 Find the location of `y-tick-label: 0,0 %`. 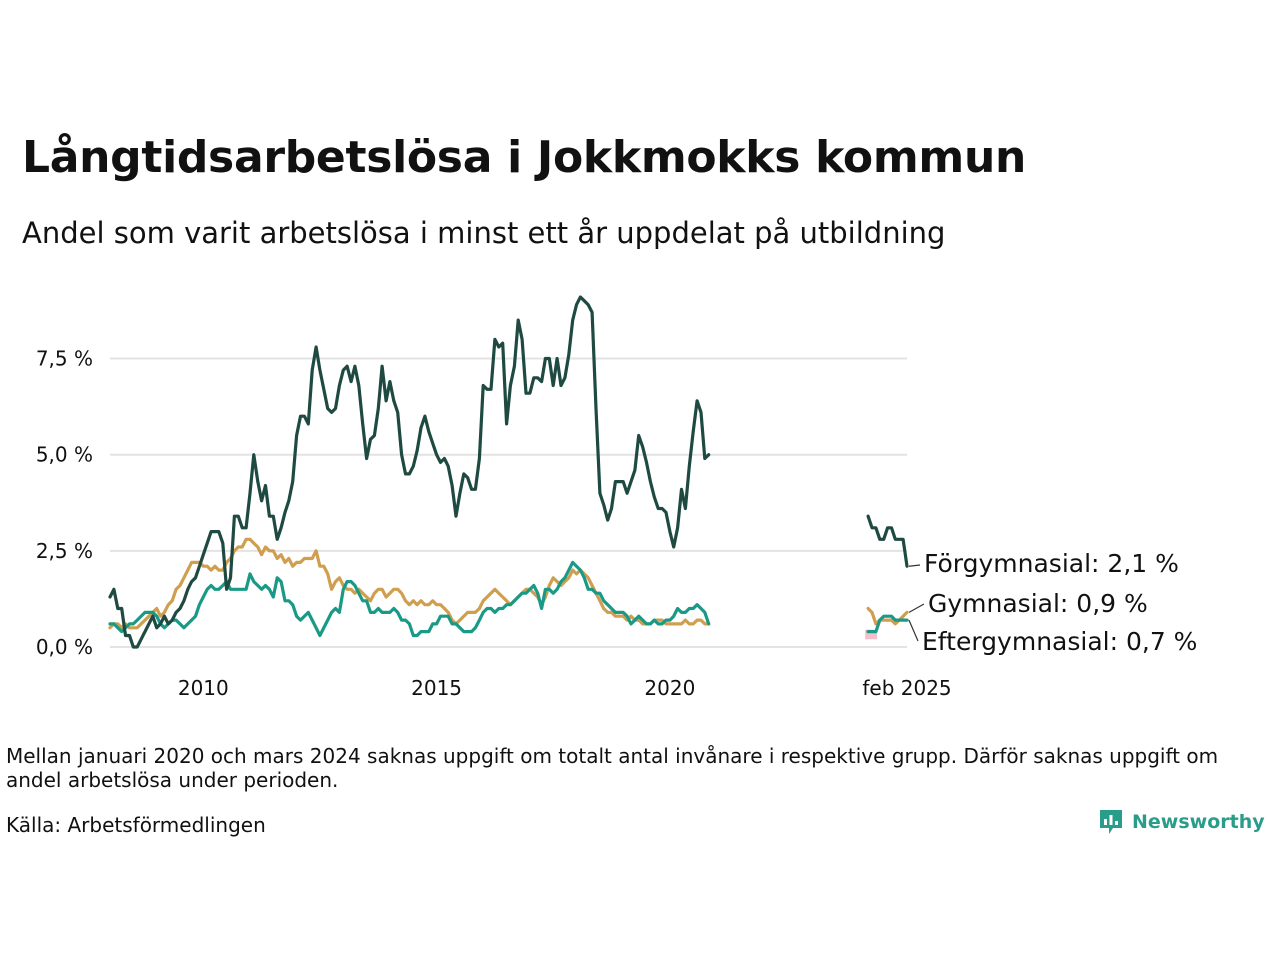

y-tick-label: 0,0 % is located at coordinates (64, 647).